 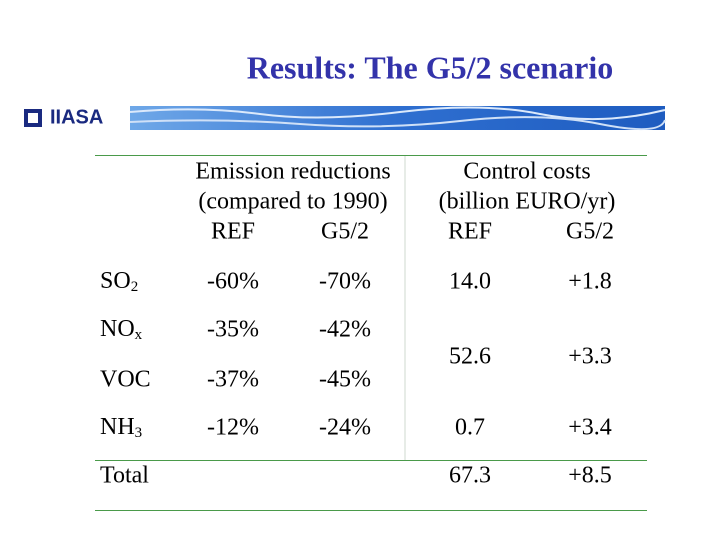 I want to click on pollutant: VOC, so click(x=125, y=379).